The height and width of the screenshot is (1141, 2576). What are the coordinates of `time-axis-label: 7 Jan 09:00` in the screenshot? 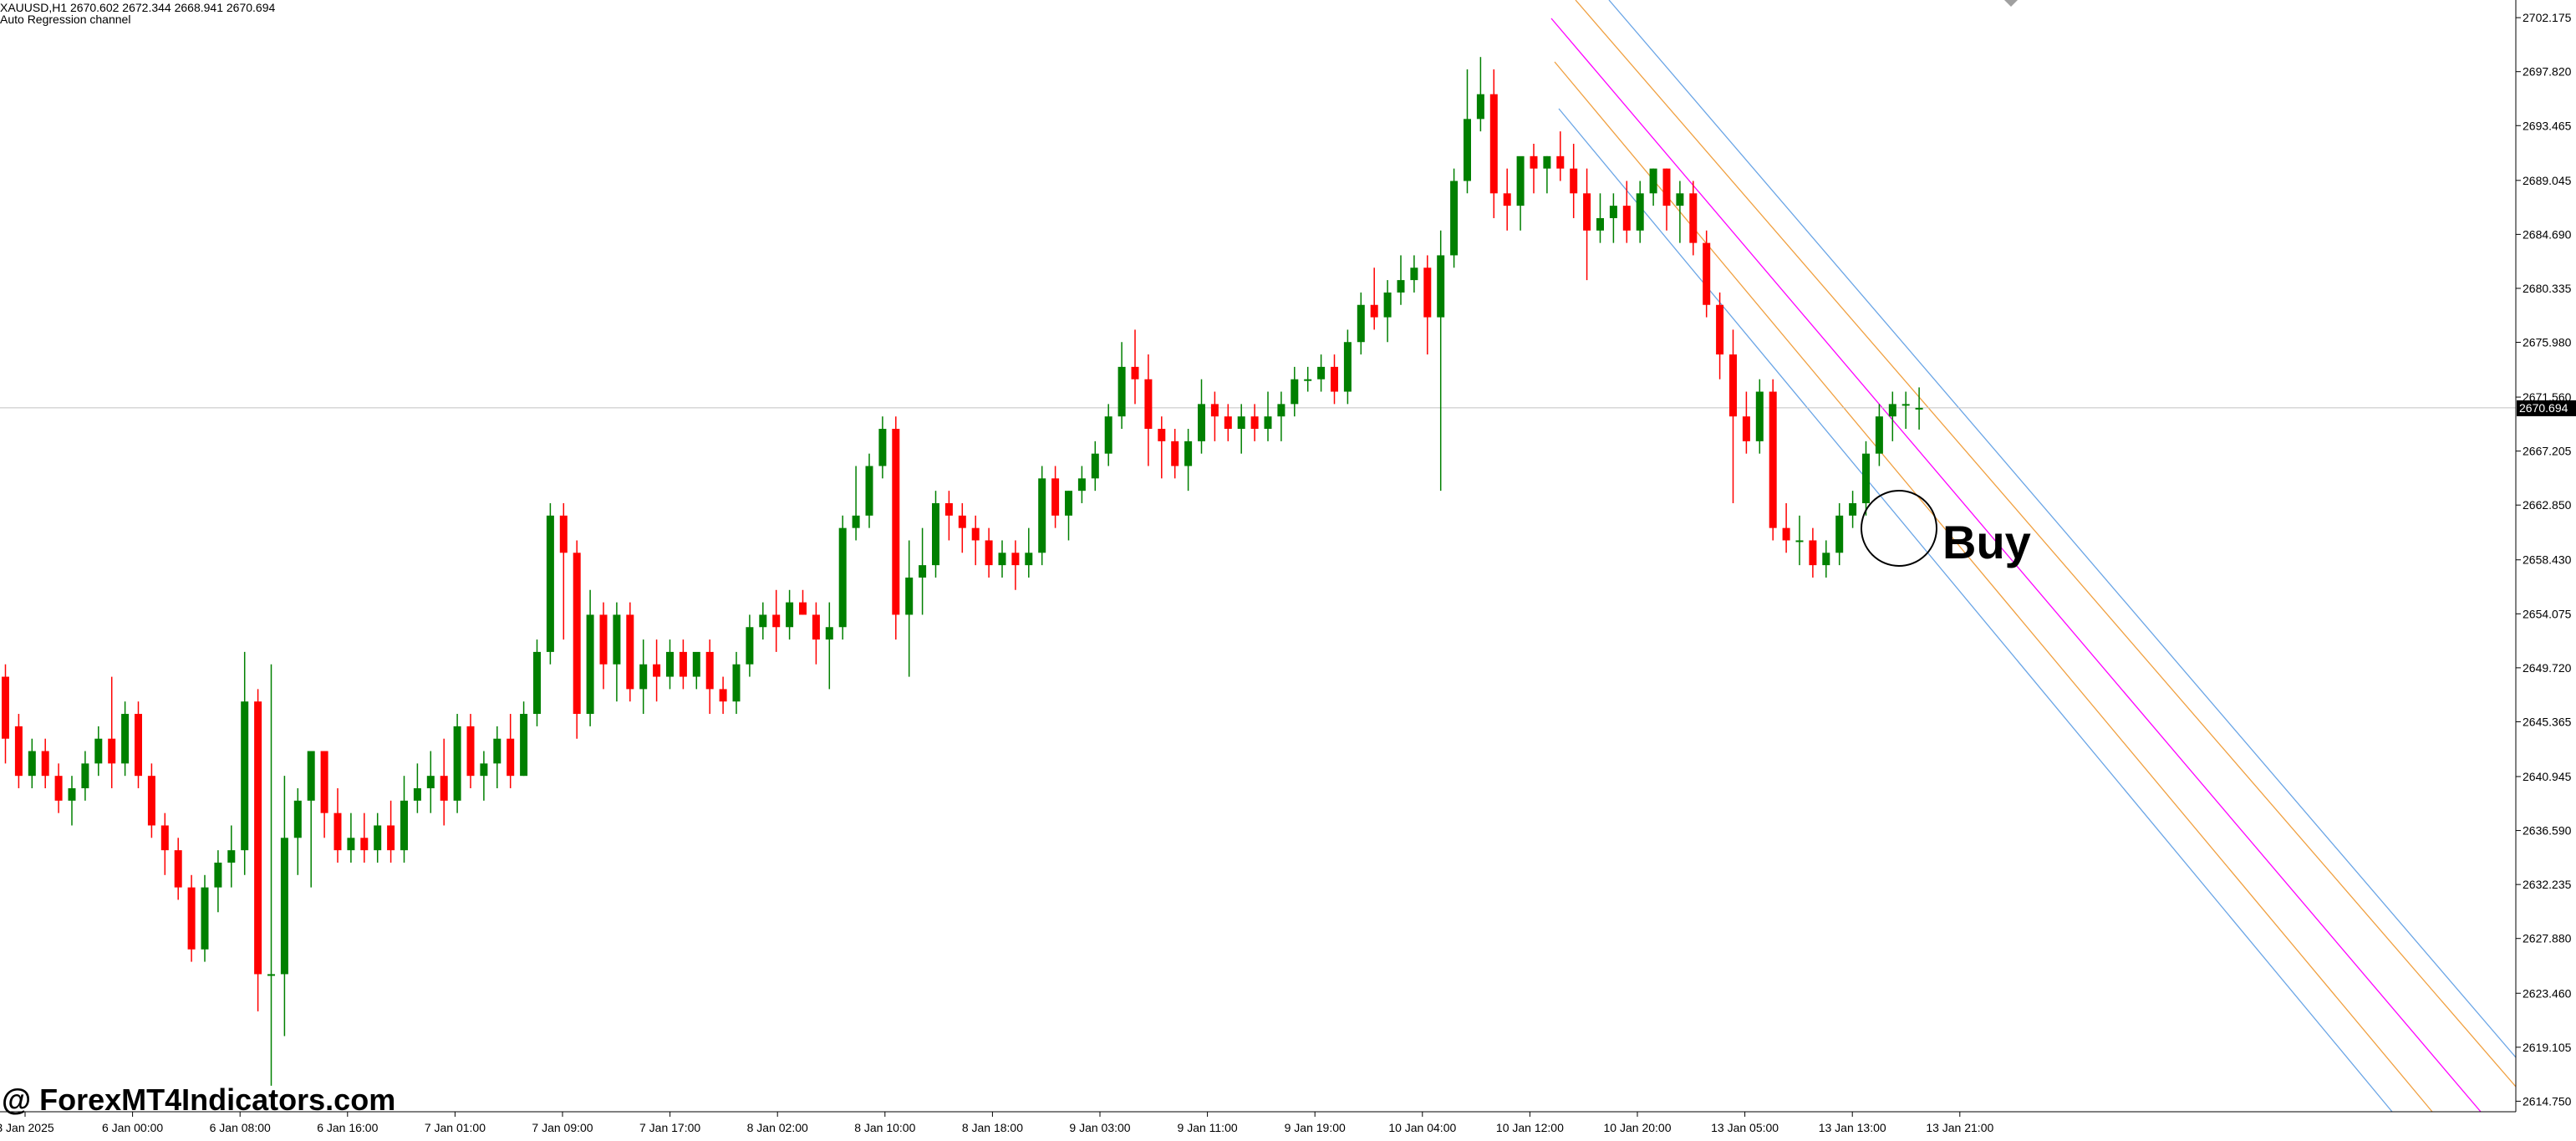 It's located at (562, 1127).